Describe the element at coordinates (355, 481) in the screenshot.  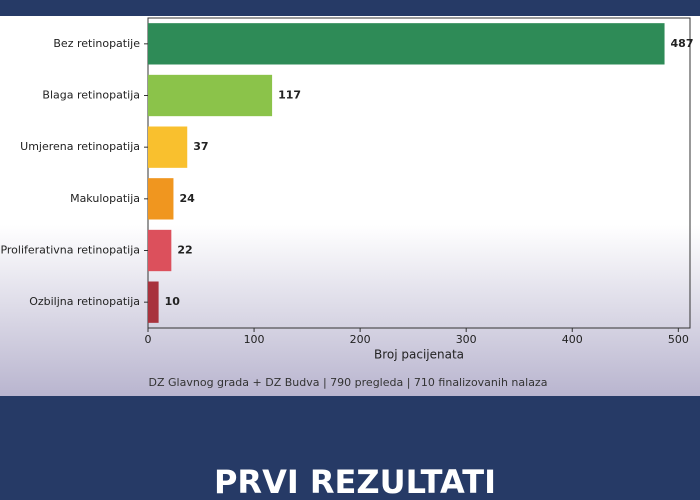
I see `slide-title: PRVI REZULTATI` at that location.